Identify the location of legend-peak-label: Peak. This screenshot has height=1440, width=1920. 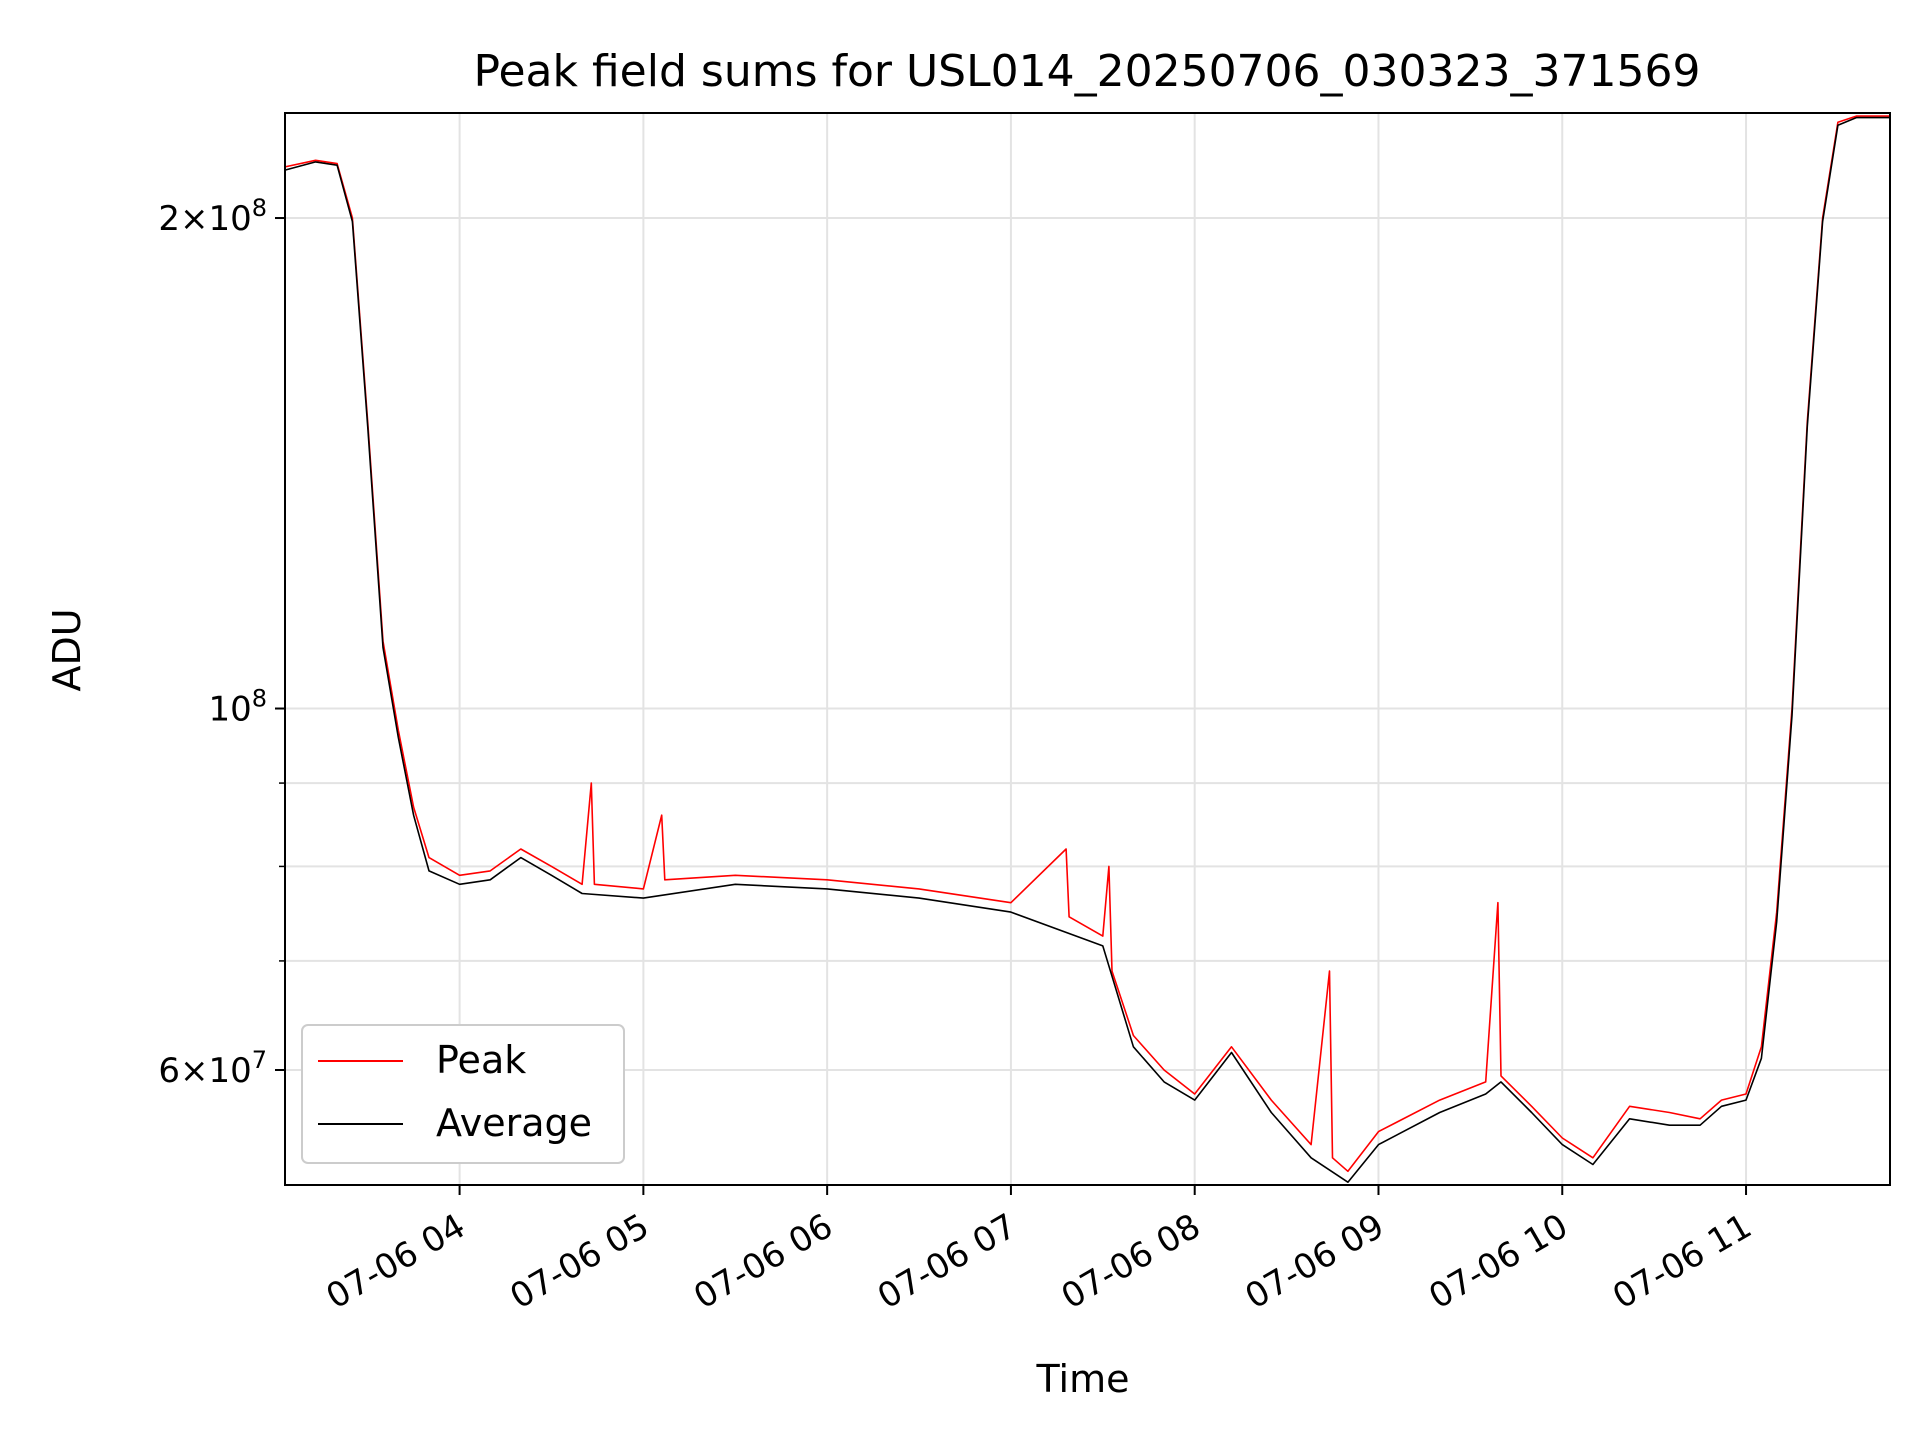
(481, 1060).